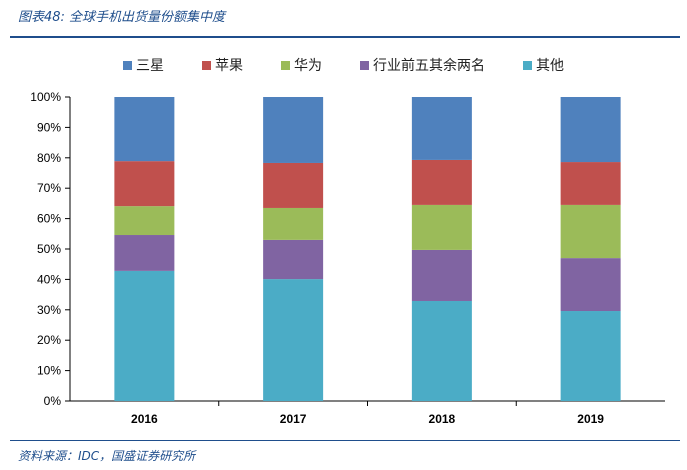  I want to click on legend-label: 苹果, so click(229, 66).